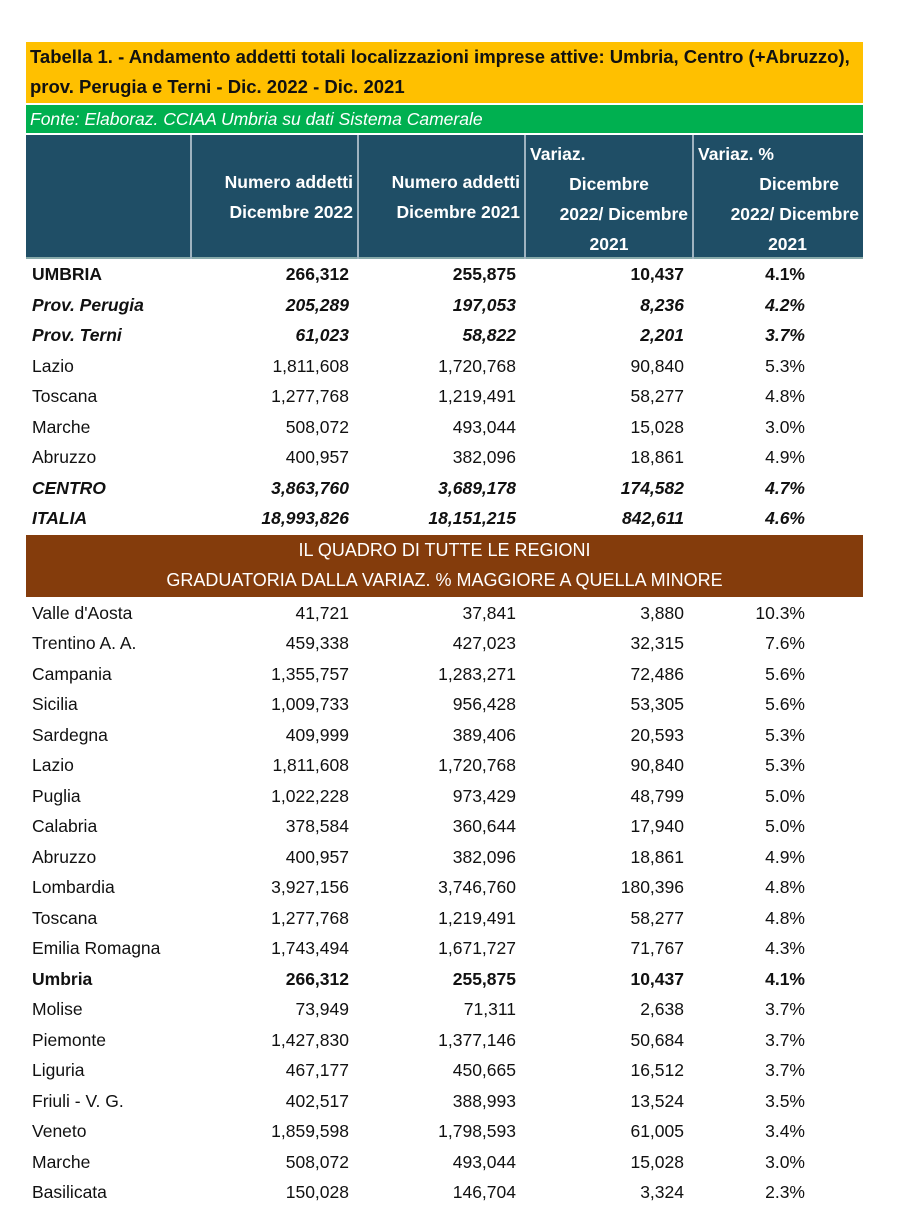 The height and width of the screenshot is (1208, 900). What do you see at coordinates (73, 887) in the screenshot?
I see `row-label: Lombardia` at bounding box center [73, 887].